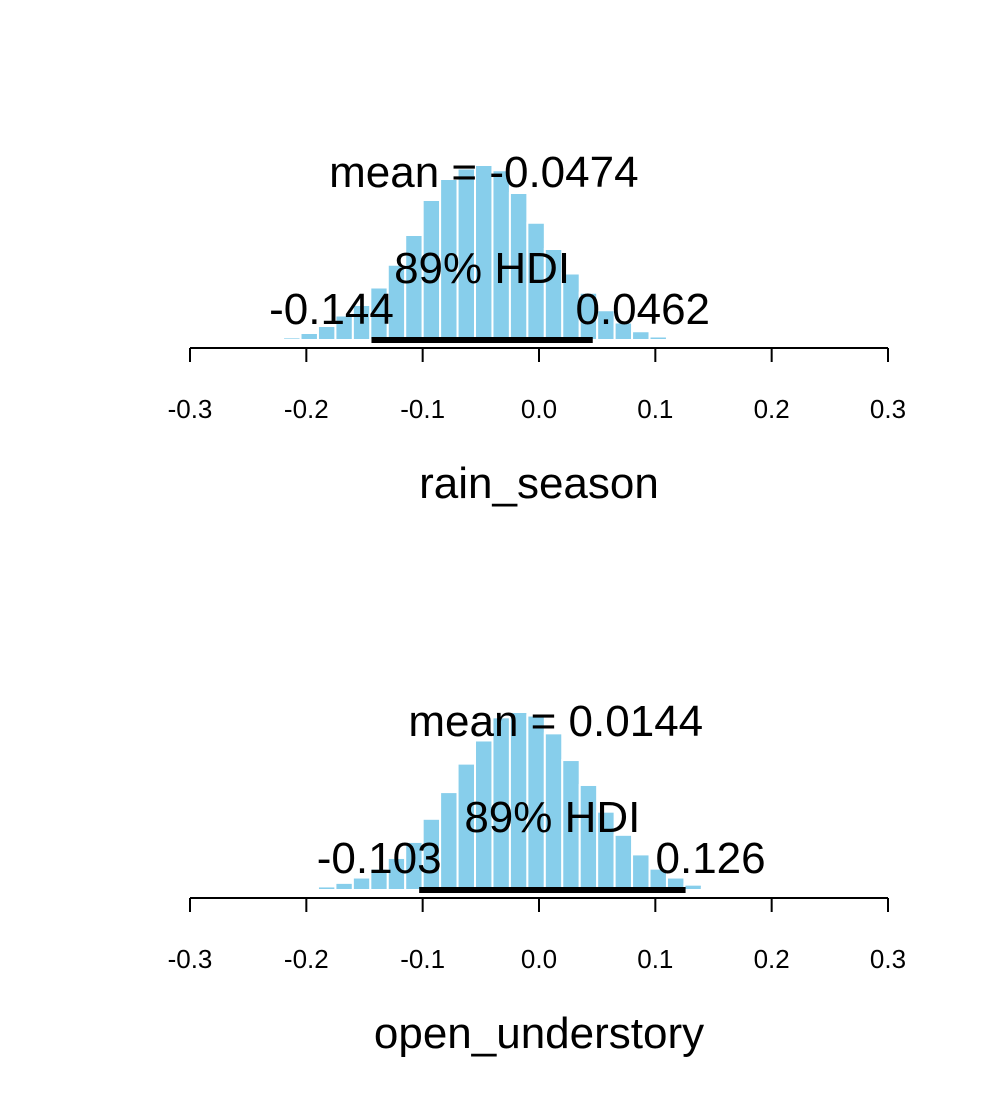 This screenshot has height=1100, width=1000. What do you see at coordinates (711, 858) in the screenshot?
I see `hdi-high-label: 0.126` at bounding box center [711, 858].